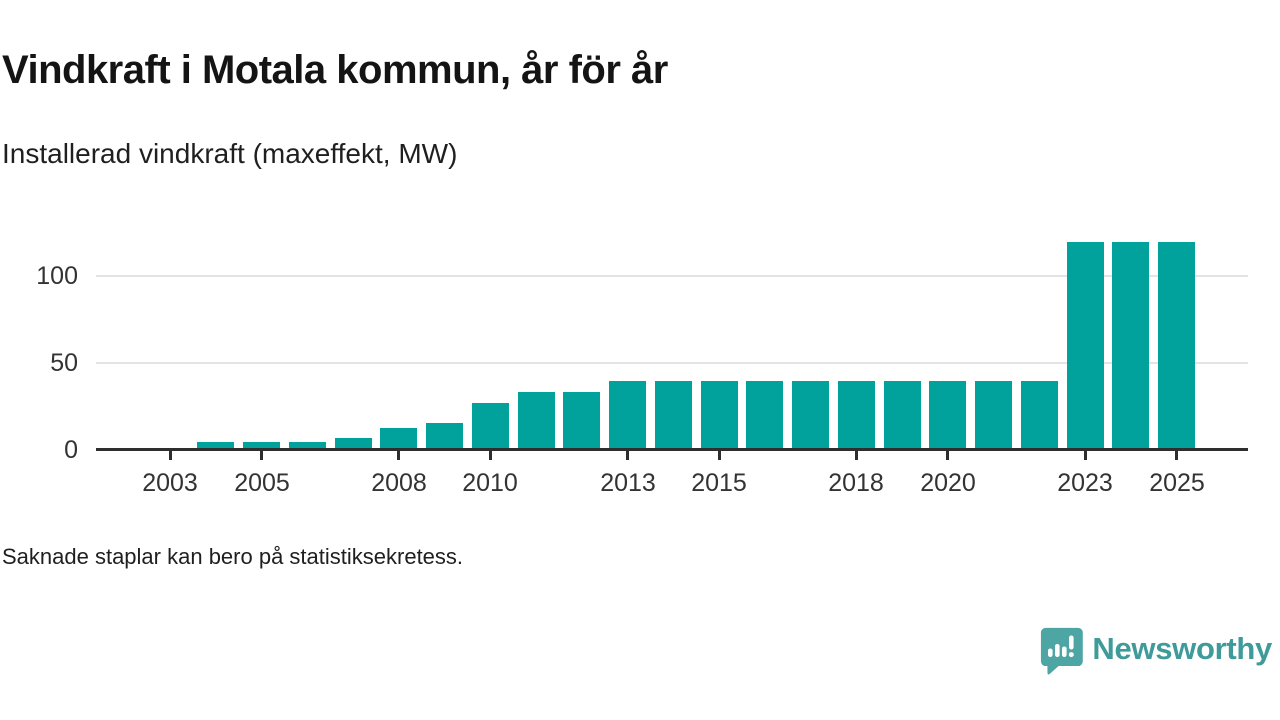 This screenshot has height=720, width=1280. I want to click on x-tick-2020, so click(947, 455).